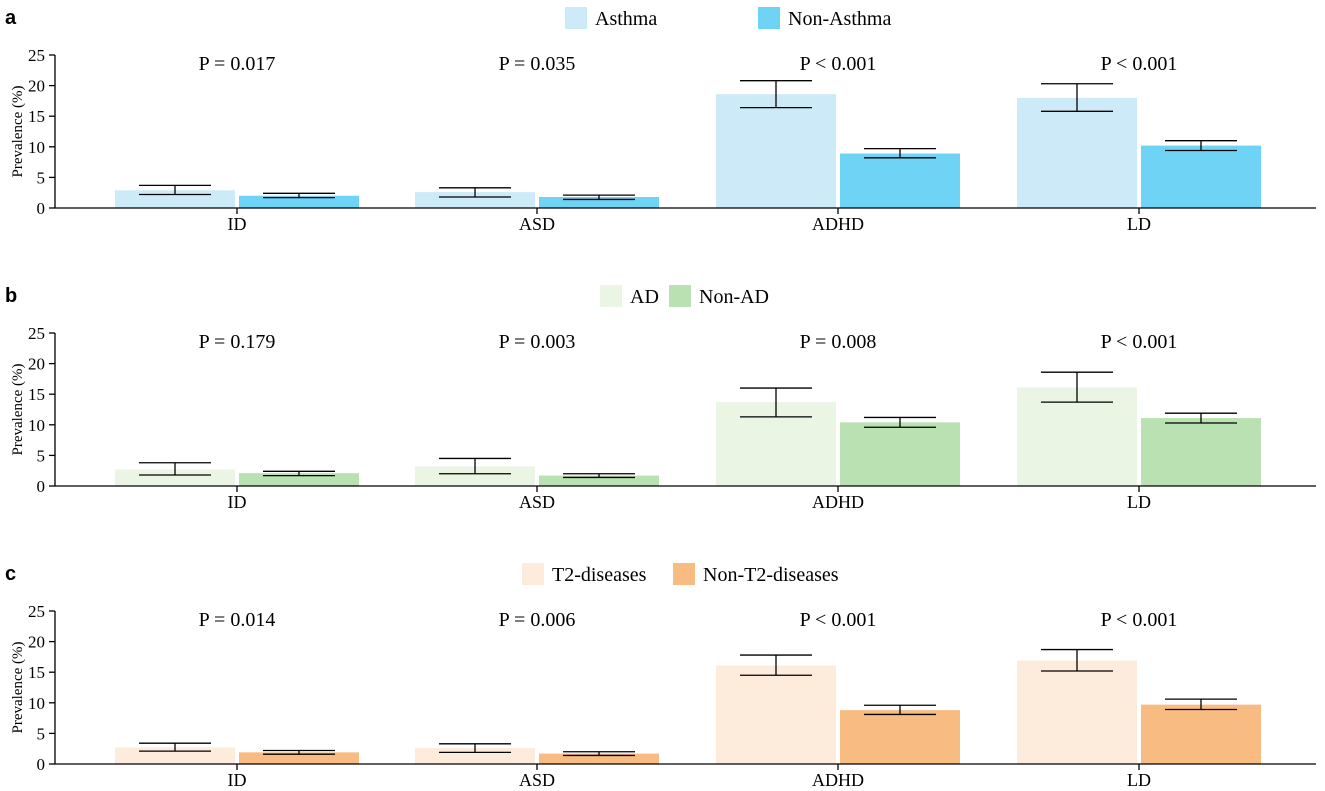  What do you see at coordinates (537, 342) in the screenshot?
I see `p-value-label: P = 0.003` at bounding box center [537, 342].